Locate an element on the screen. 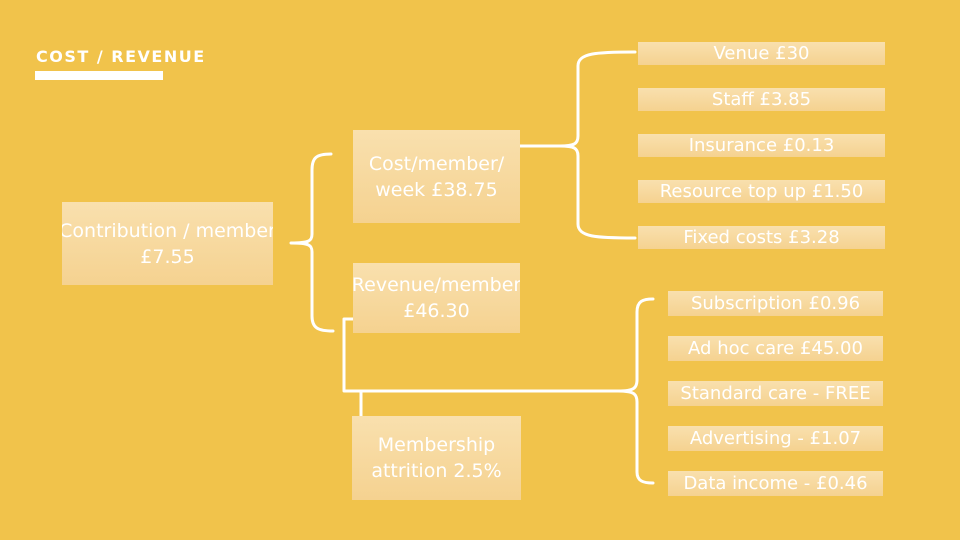 The width and height of the screenshot is (960, 540). cost-item-insurance: Insurance £0.13 is located at coordinates (761, 145).